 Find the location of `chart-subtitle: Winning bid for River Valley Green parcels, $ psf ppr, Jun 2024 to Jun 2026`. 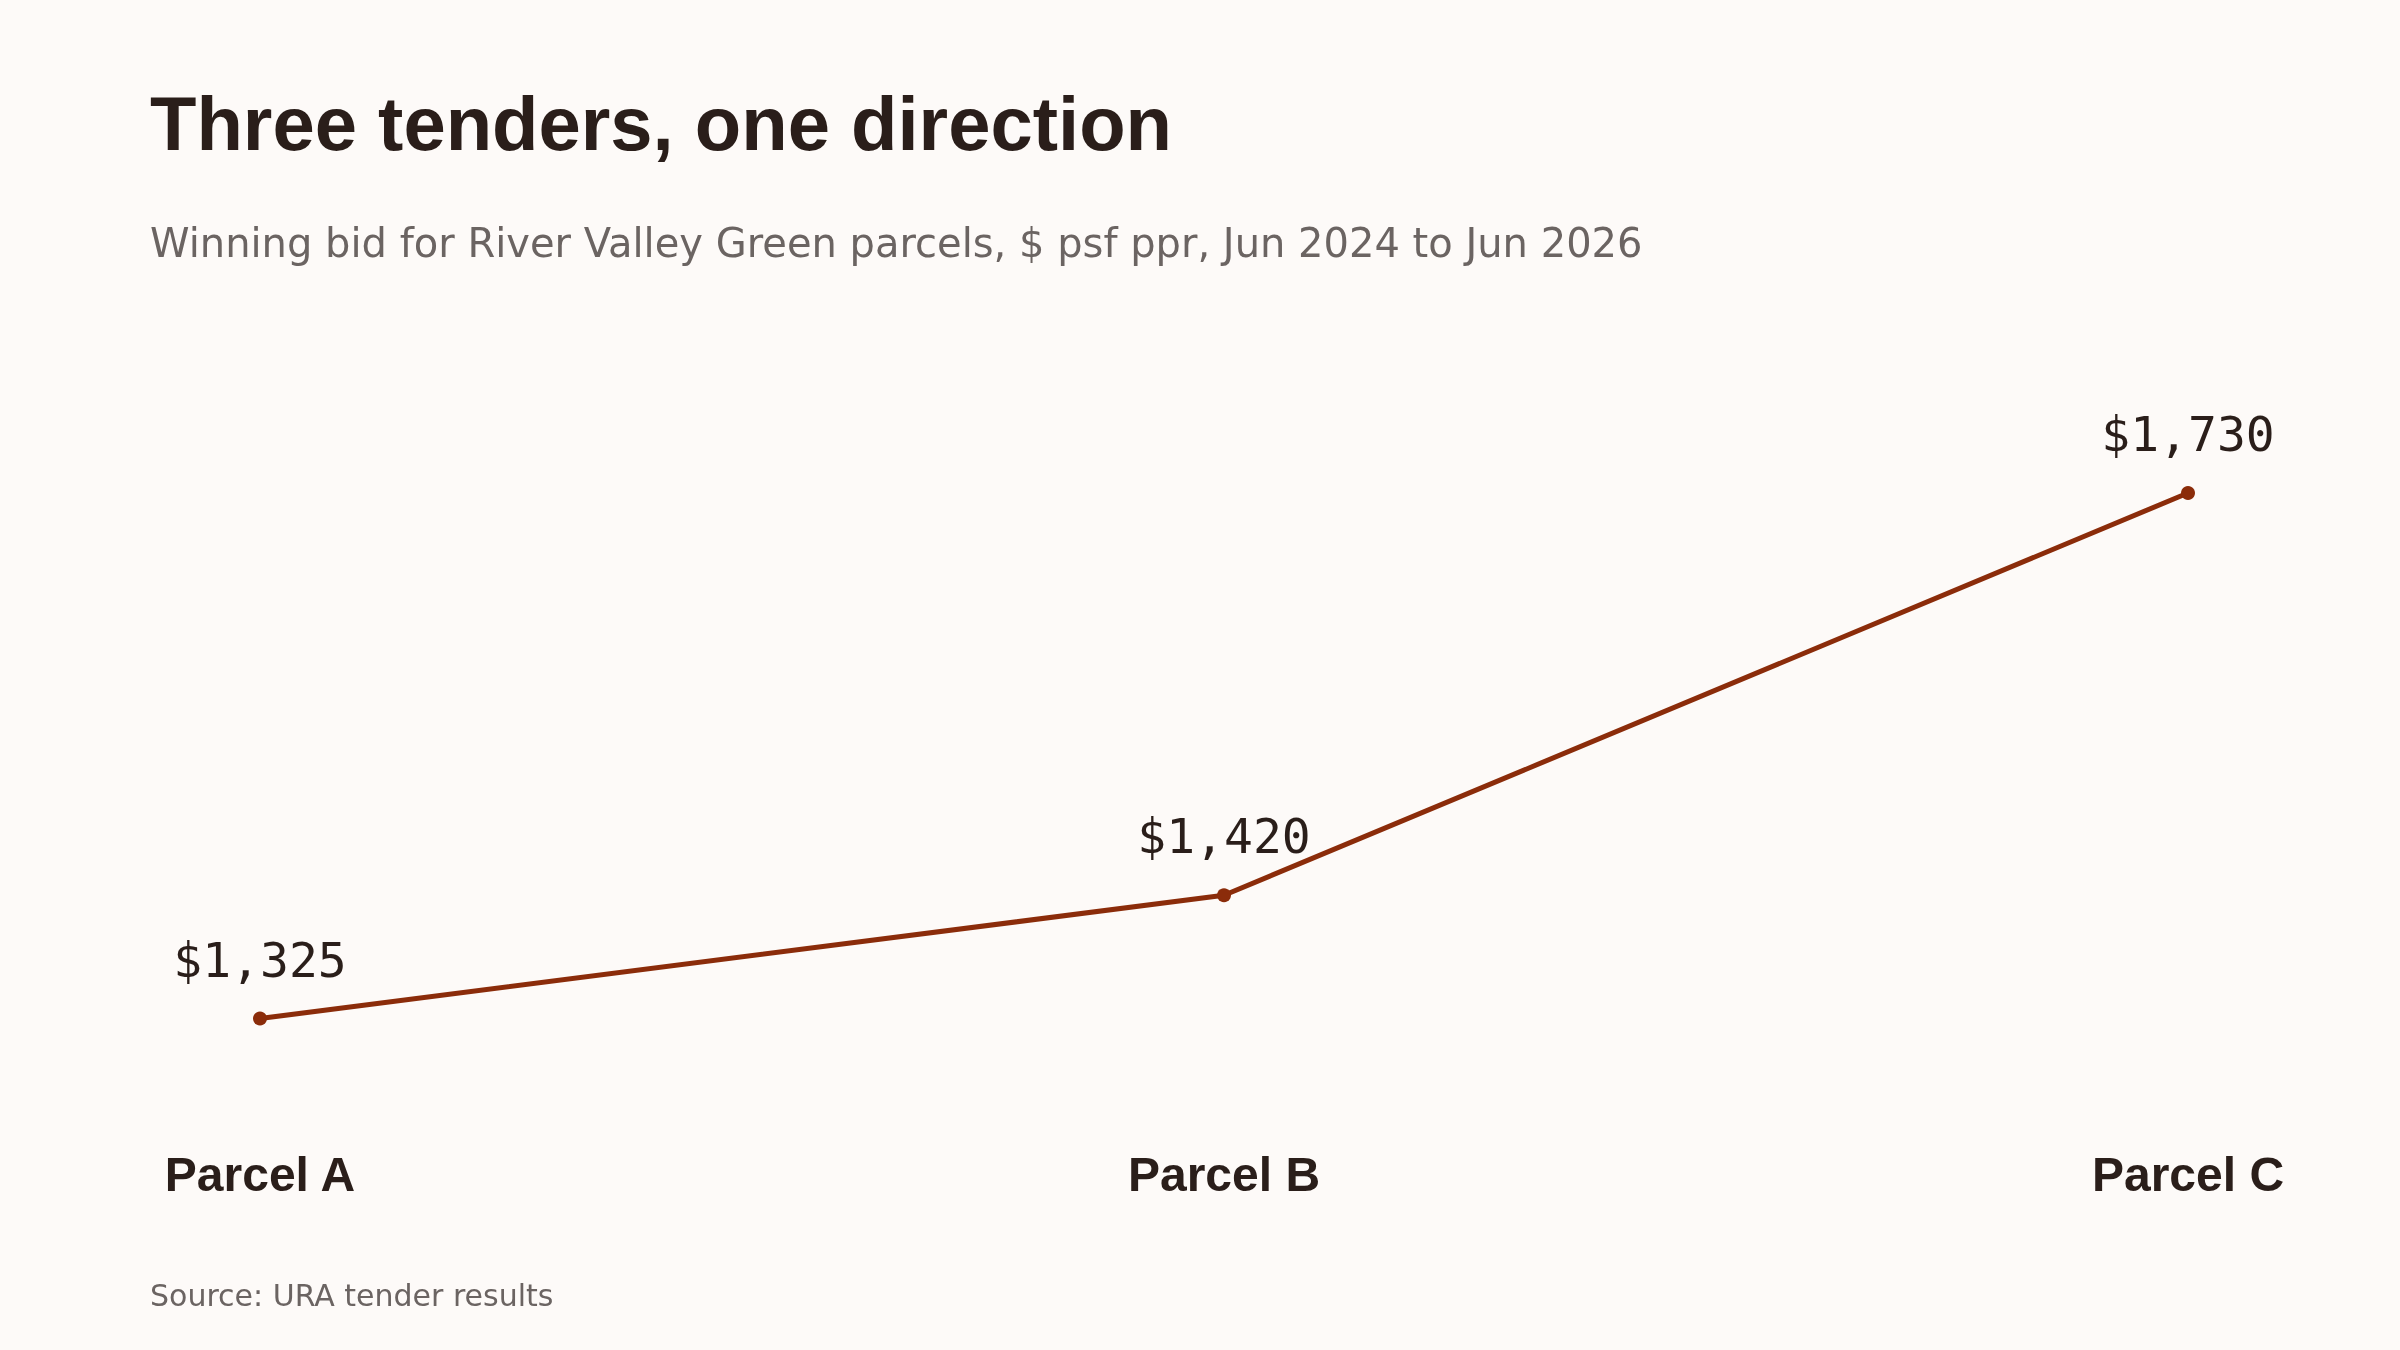

chart-subtitle: Winning bid for River Valley Green parcels, $ psf ppr, Jun 2024 to Jun 2026 is located at coordinates (896, 243).